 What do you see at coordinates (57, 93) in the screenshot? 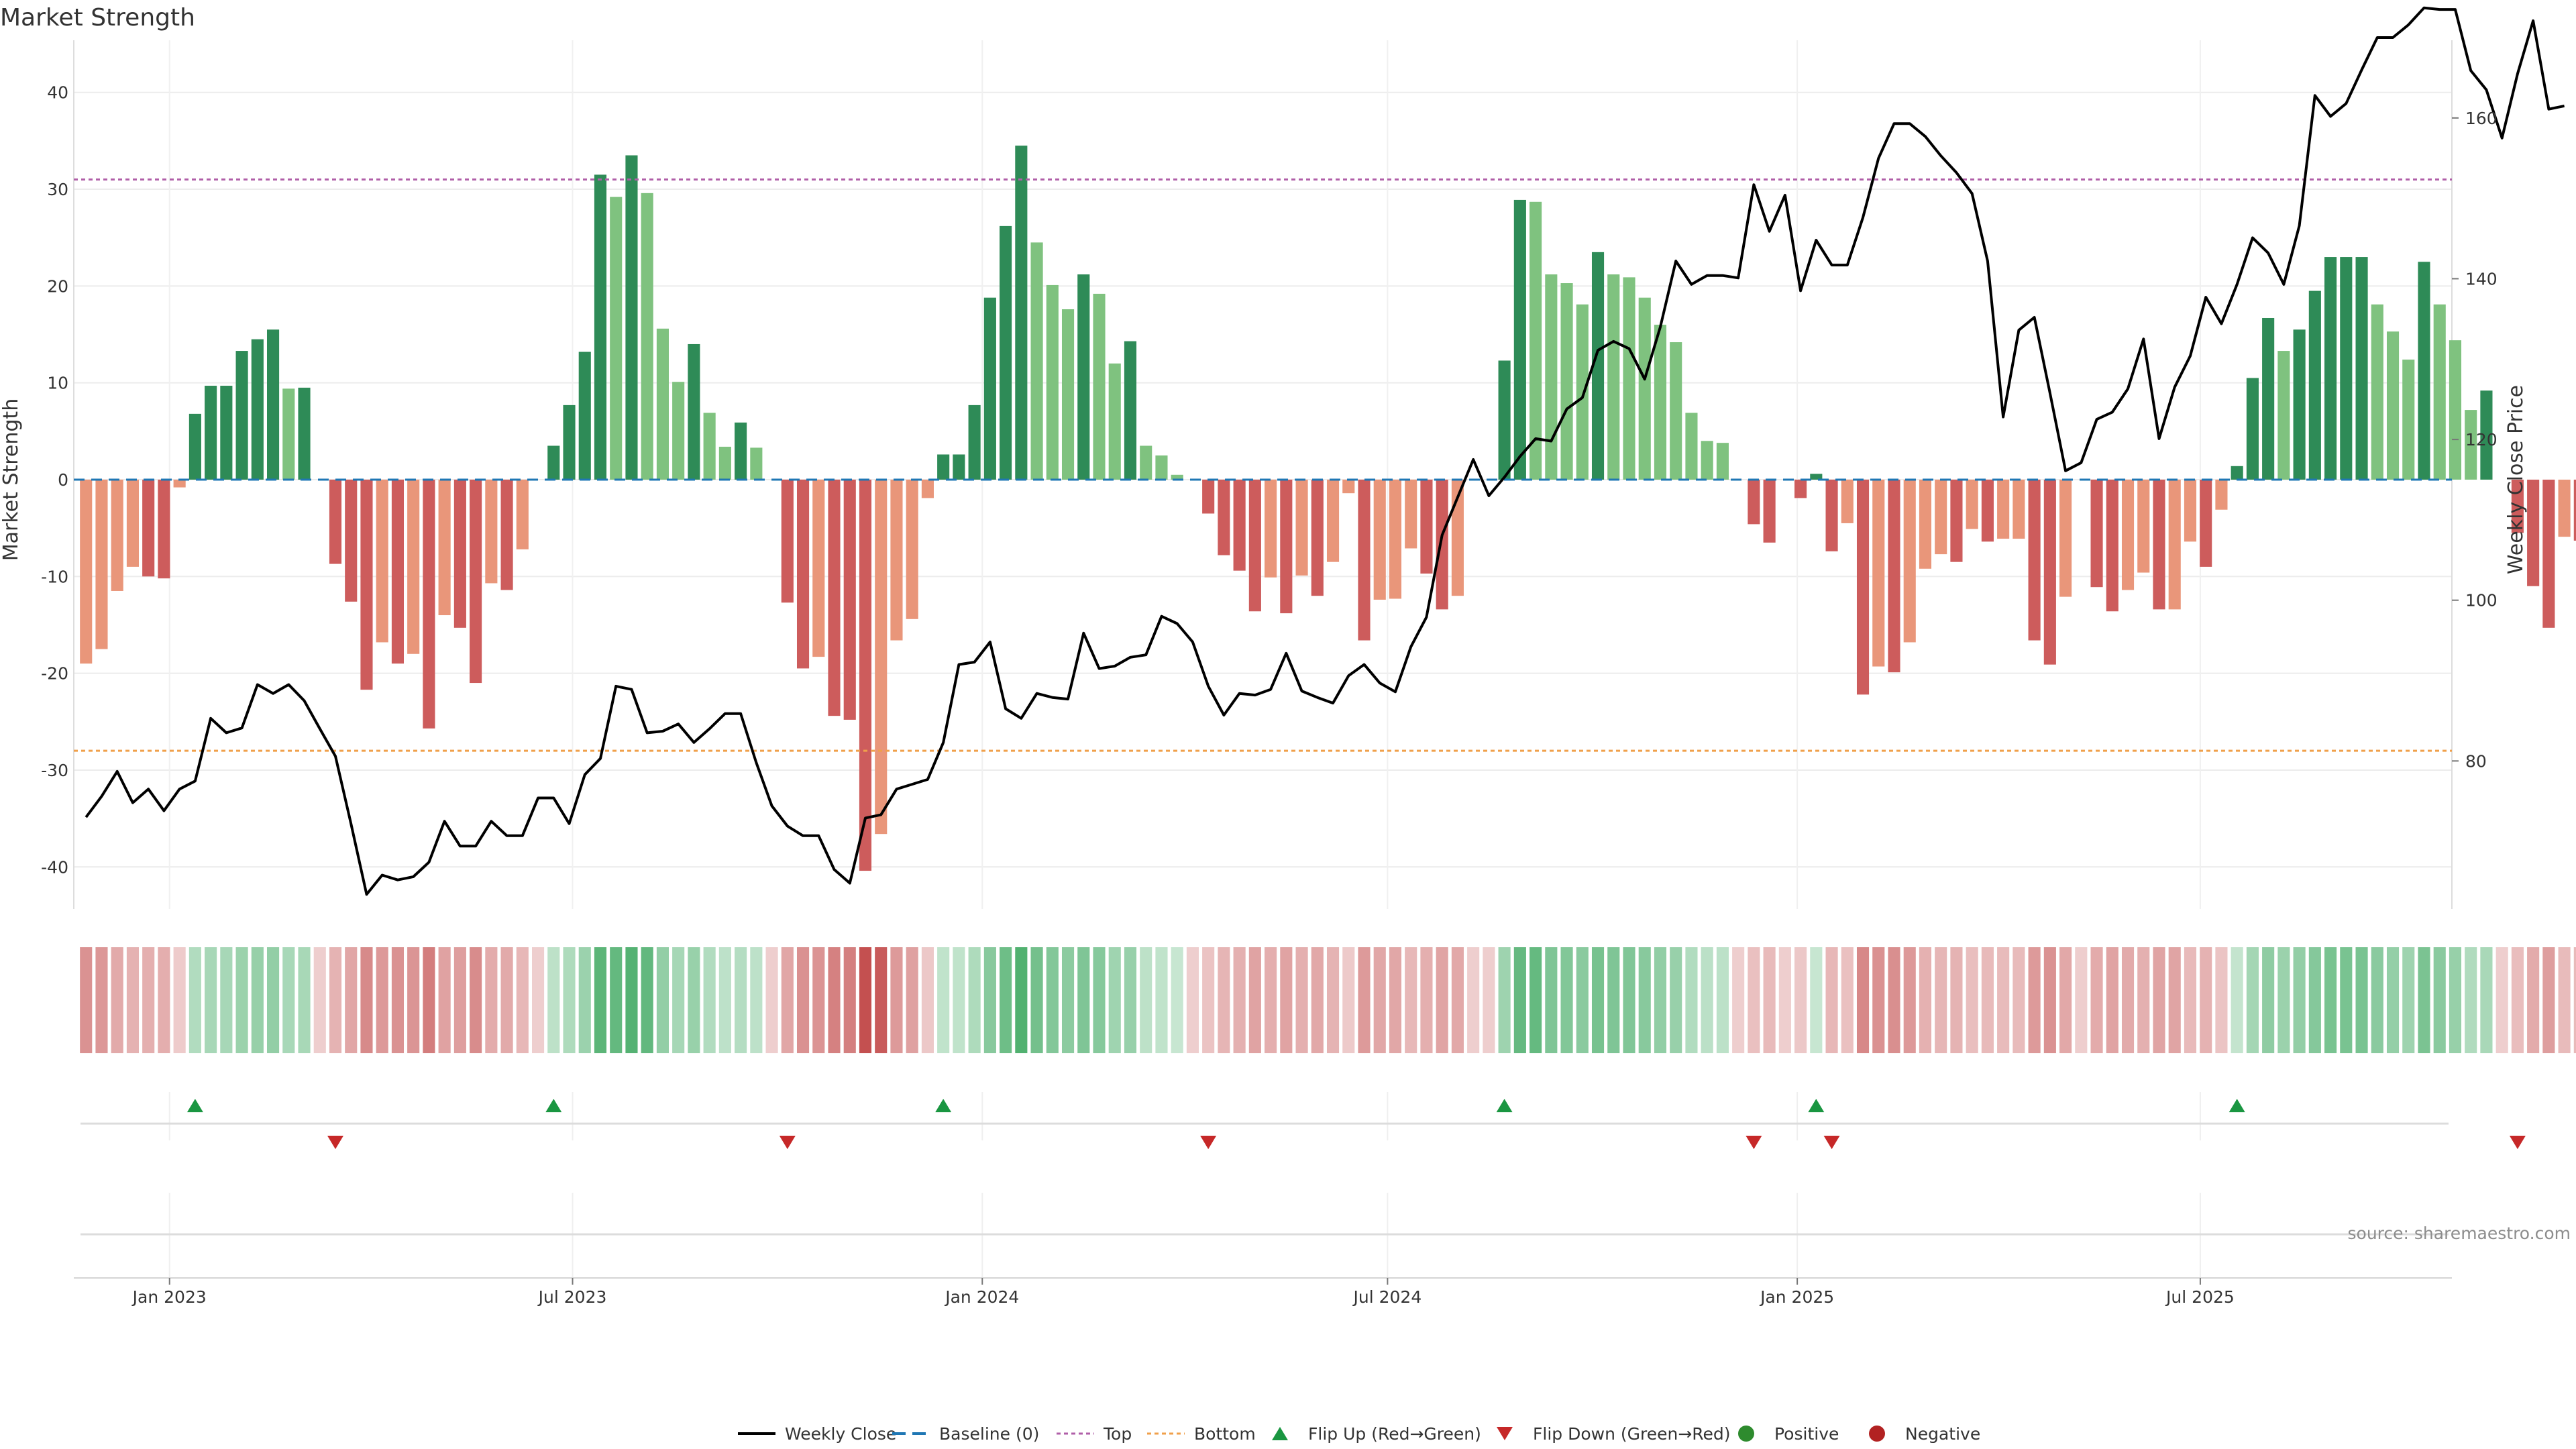
I see `left-tick-label: 40` at bounding box center [57, 93].